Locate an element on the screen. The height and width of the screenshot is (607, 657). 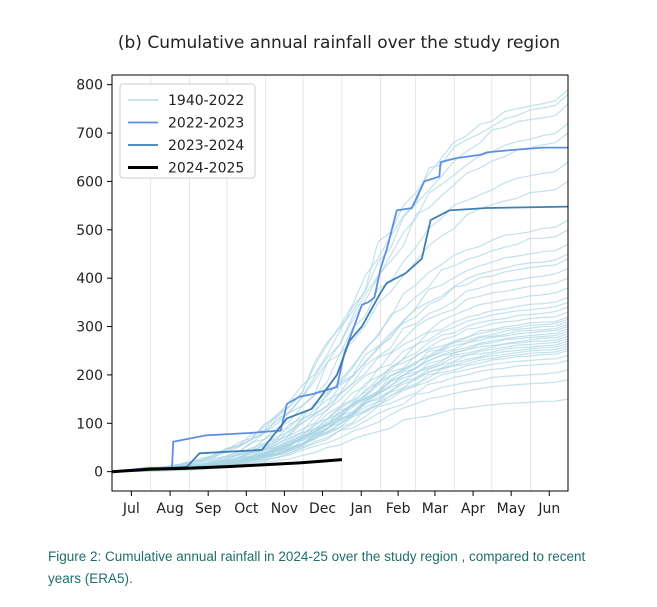
y-tick-label: 300 is located at coordinates (89, 328).